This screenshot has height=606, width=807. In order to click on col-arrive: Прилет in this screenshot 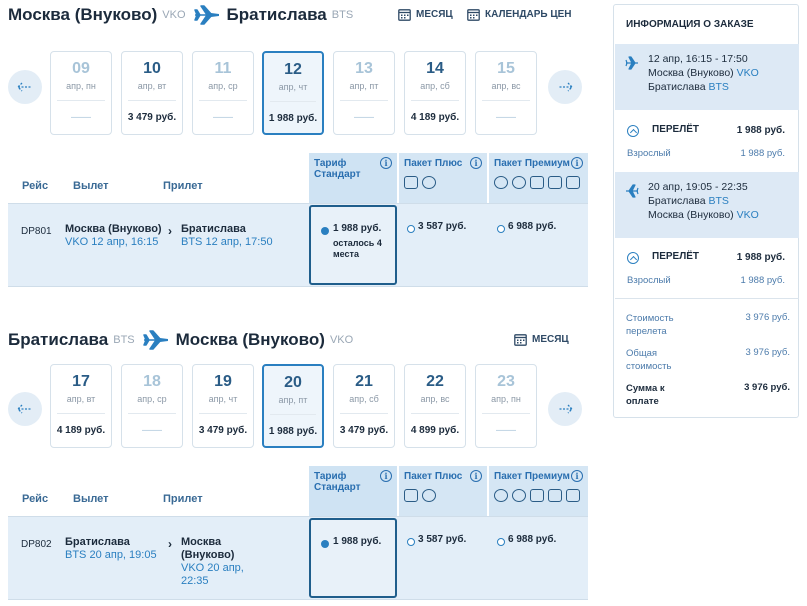, I will do `click(183, 186)`.